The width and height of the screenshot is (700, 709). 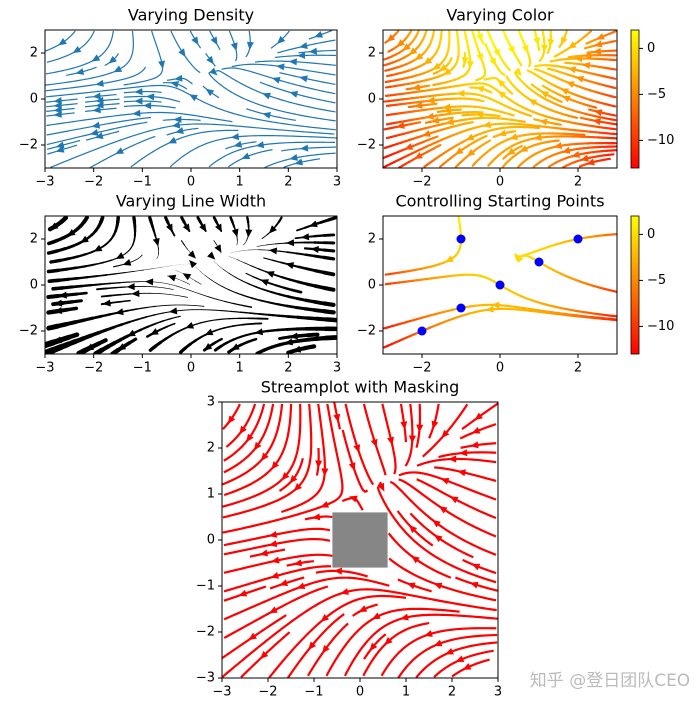 I want to click on streamlines, so click(x=500, y=282).